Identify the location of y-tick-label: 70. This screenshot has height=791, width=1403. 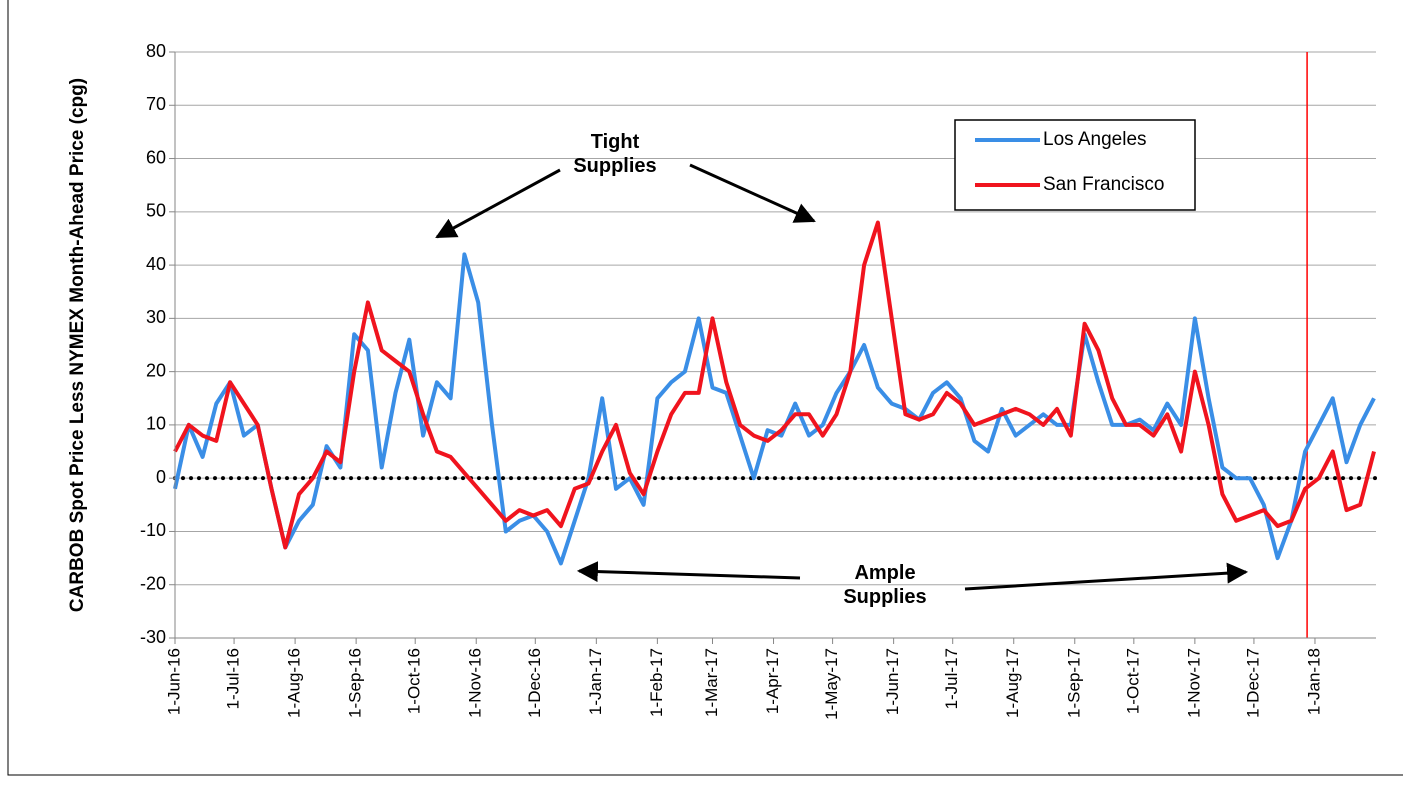
(156, 104).